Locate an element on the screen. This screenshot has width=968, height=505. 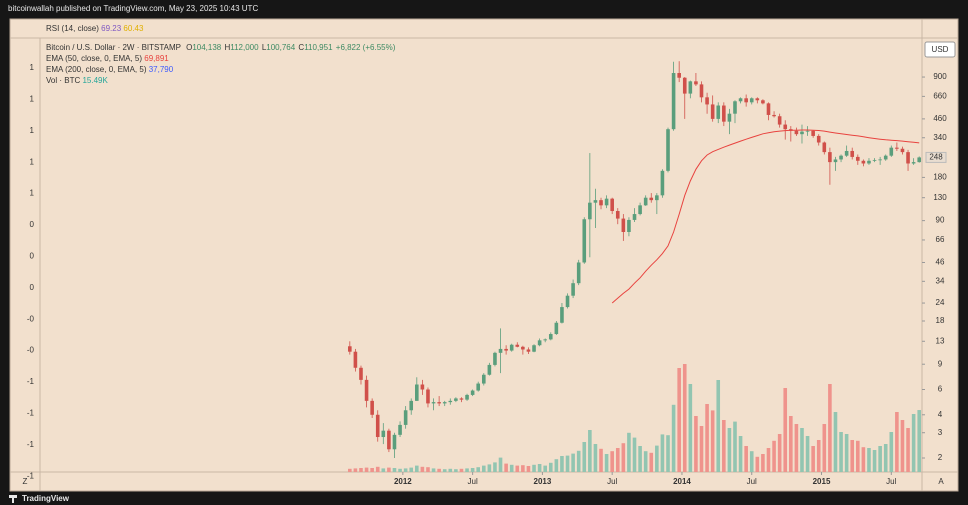
y-tick-label: 460 is located at coordinates (940, 118).